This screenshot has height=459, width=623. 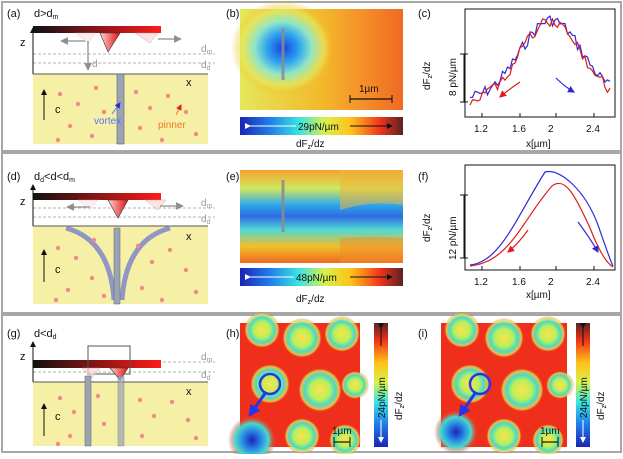 I want to click on c-axis-g: c, so click(x=58, y=417).